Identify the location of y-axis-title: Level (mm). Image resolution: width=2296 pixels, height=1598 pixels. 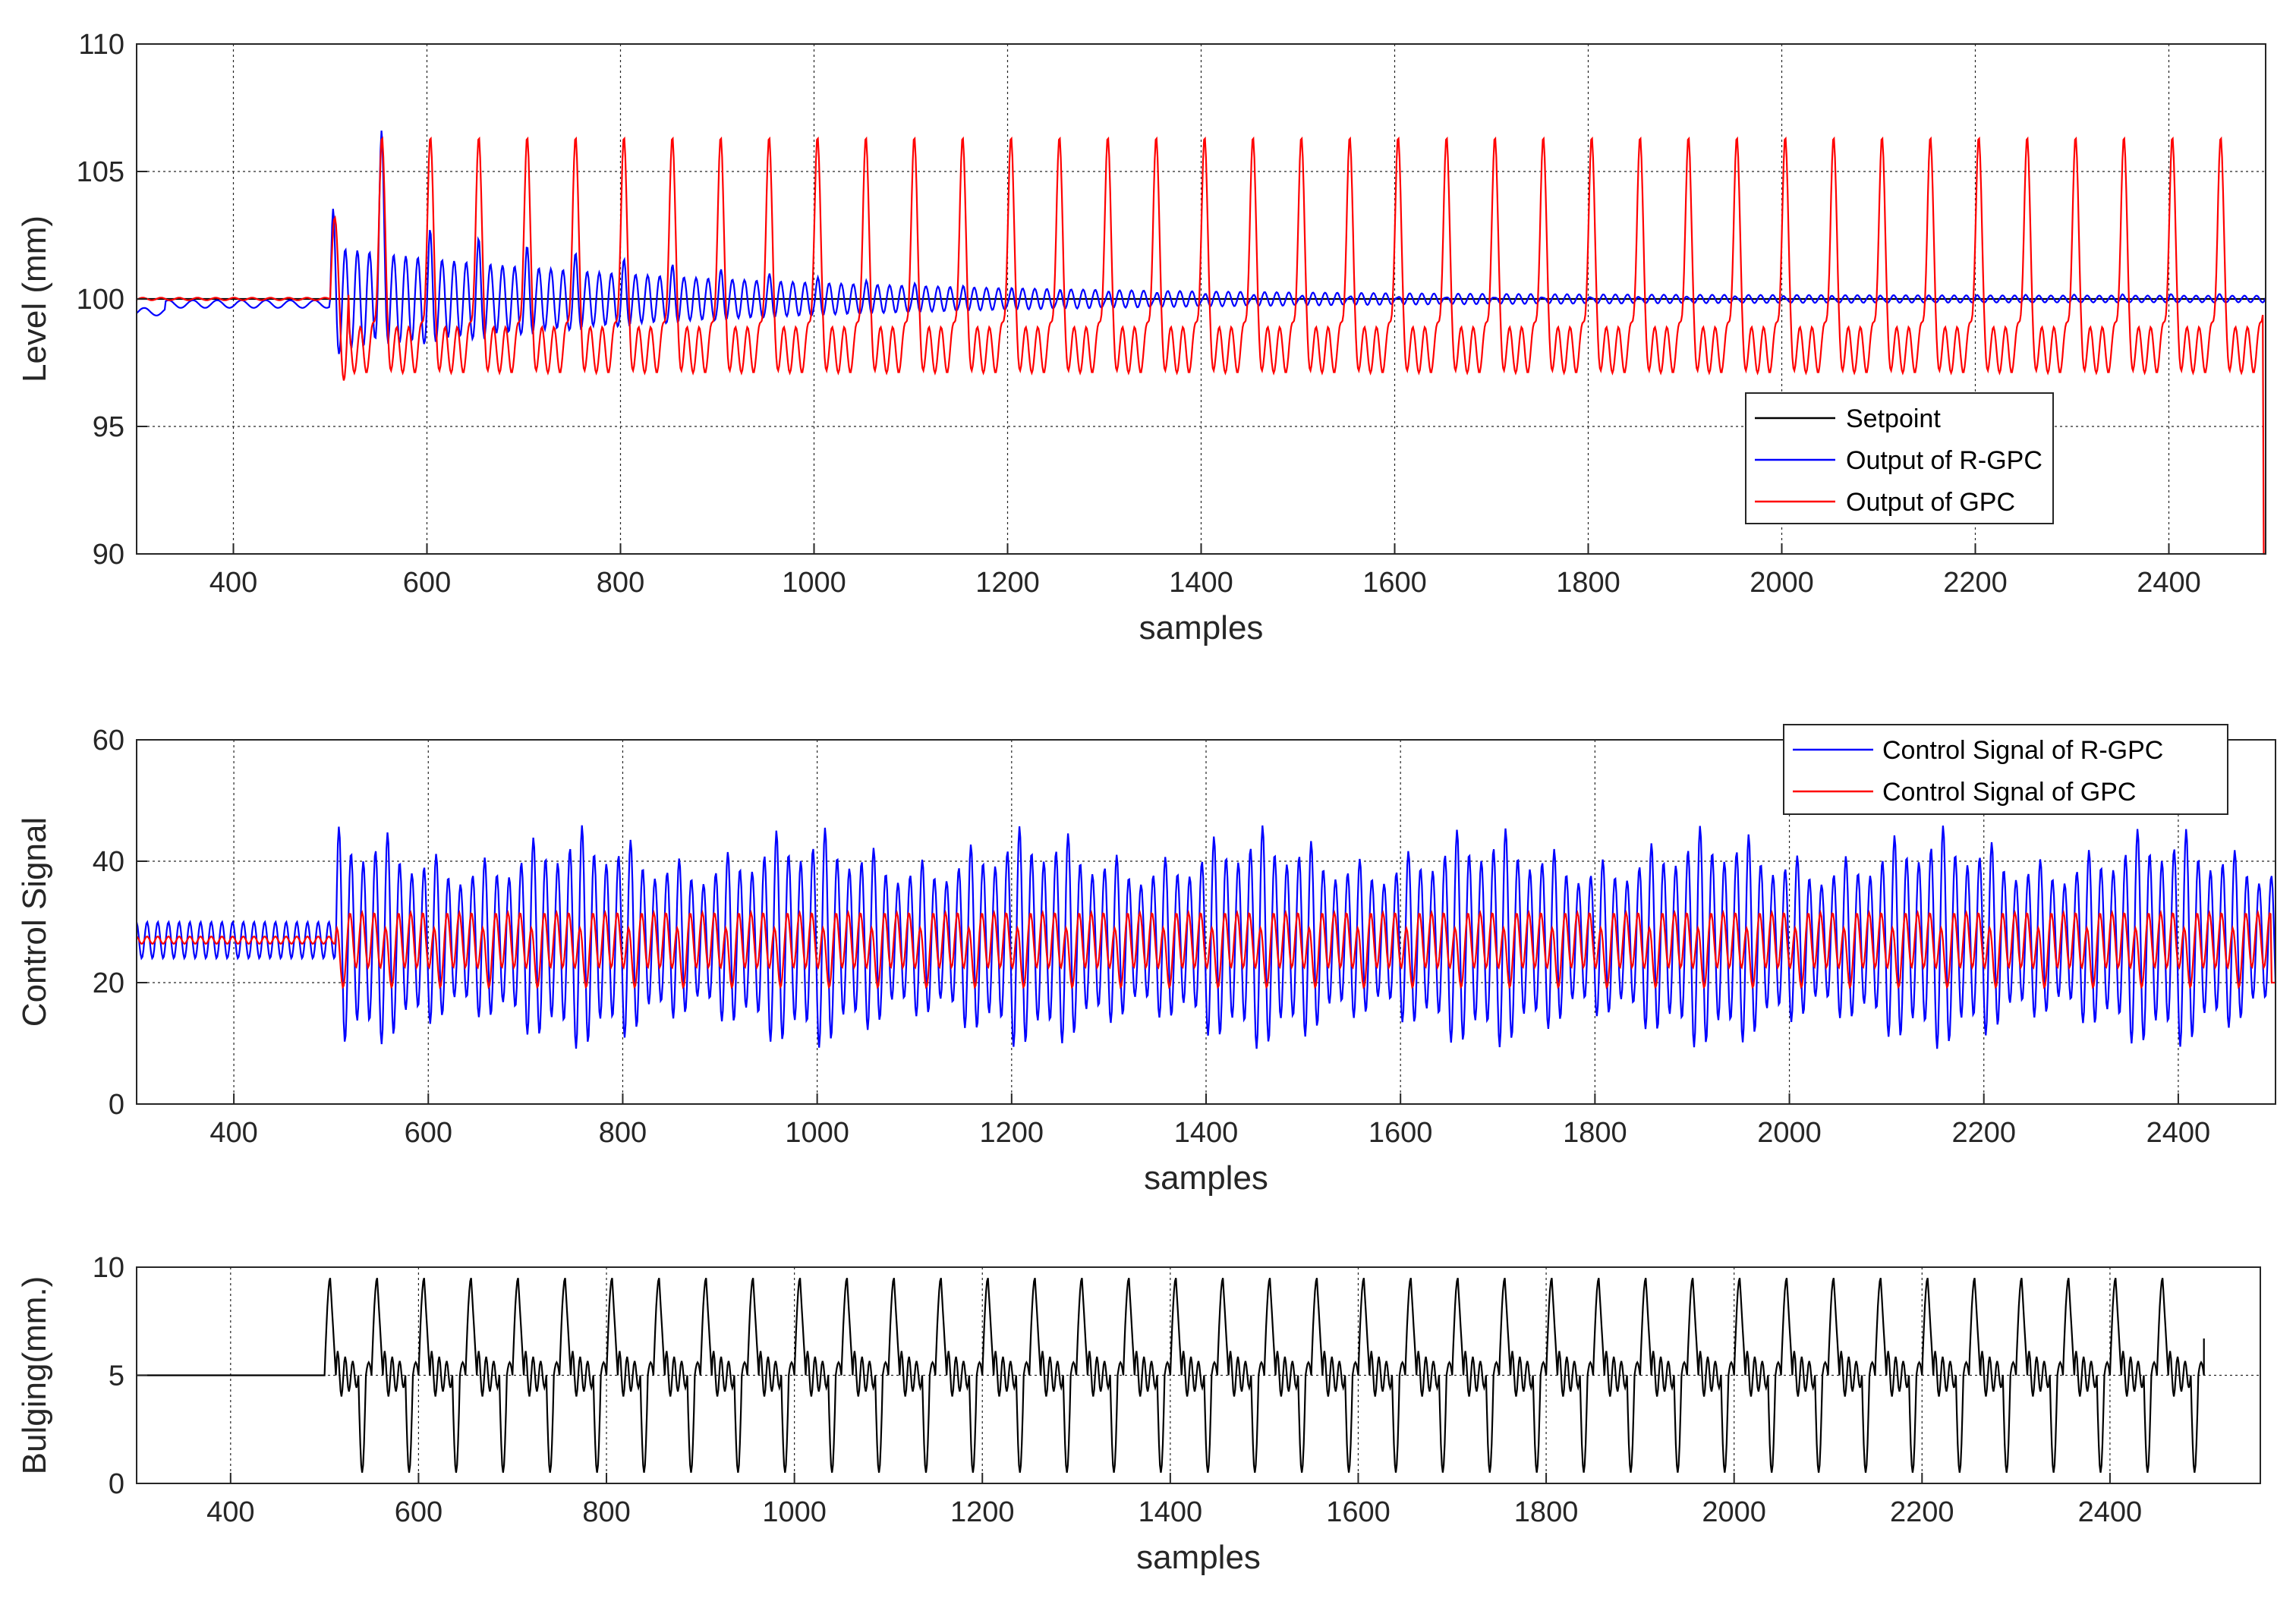
(34, 298).